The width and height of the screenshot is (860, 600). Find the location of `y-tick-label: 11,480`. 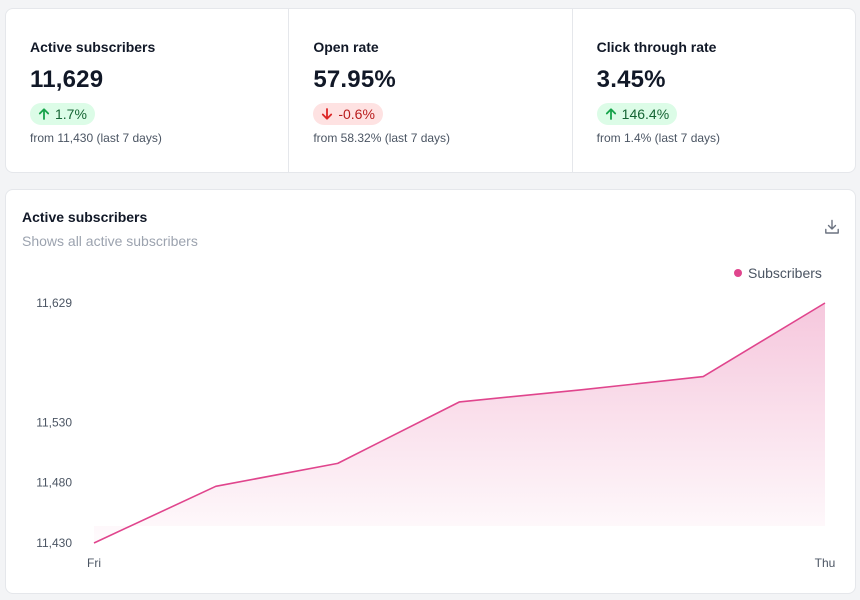

y-tick-label: 11,480 is located at coordinates (54, 483).